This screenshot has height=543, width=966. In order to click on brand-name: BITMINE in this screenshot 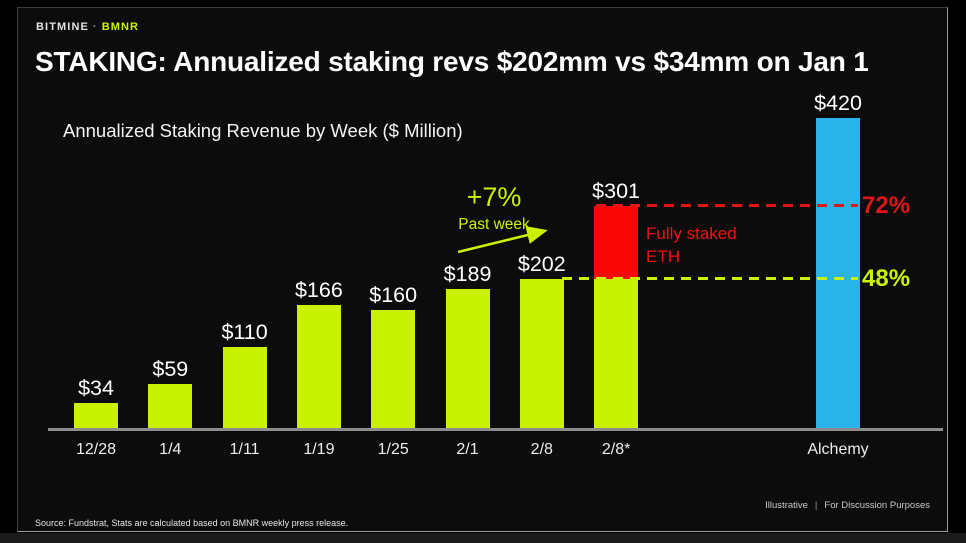, I will do `click(62, 27)`.